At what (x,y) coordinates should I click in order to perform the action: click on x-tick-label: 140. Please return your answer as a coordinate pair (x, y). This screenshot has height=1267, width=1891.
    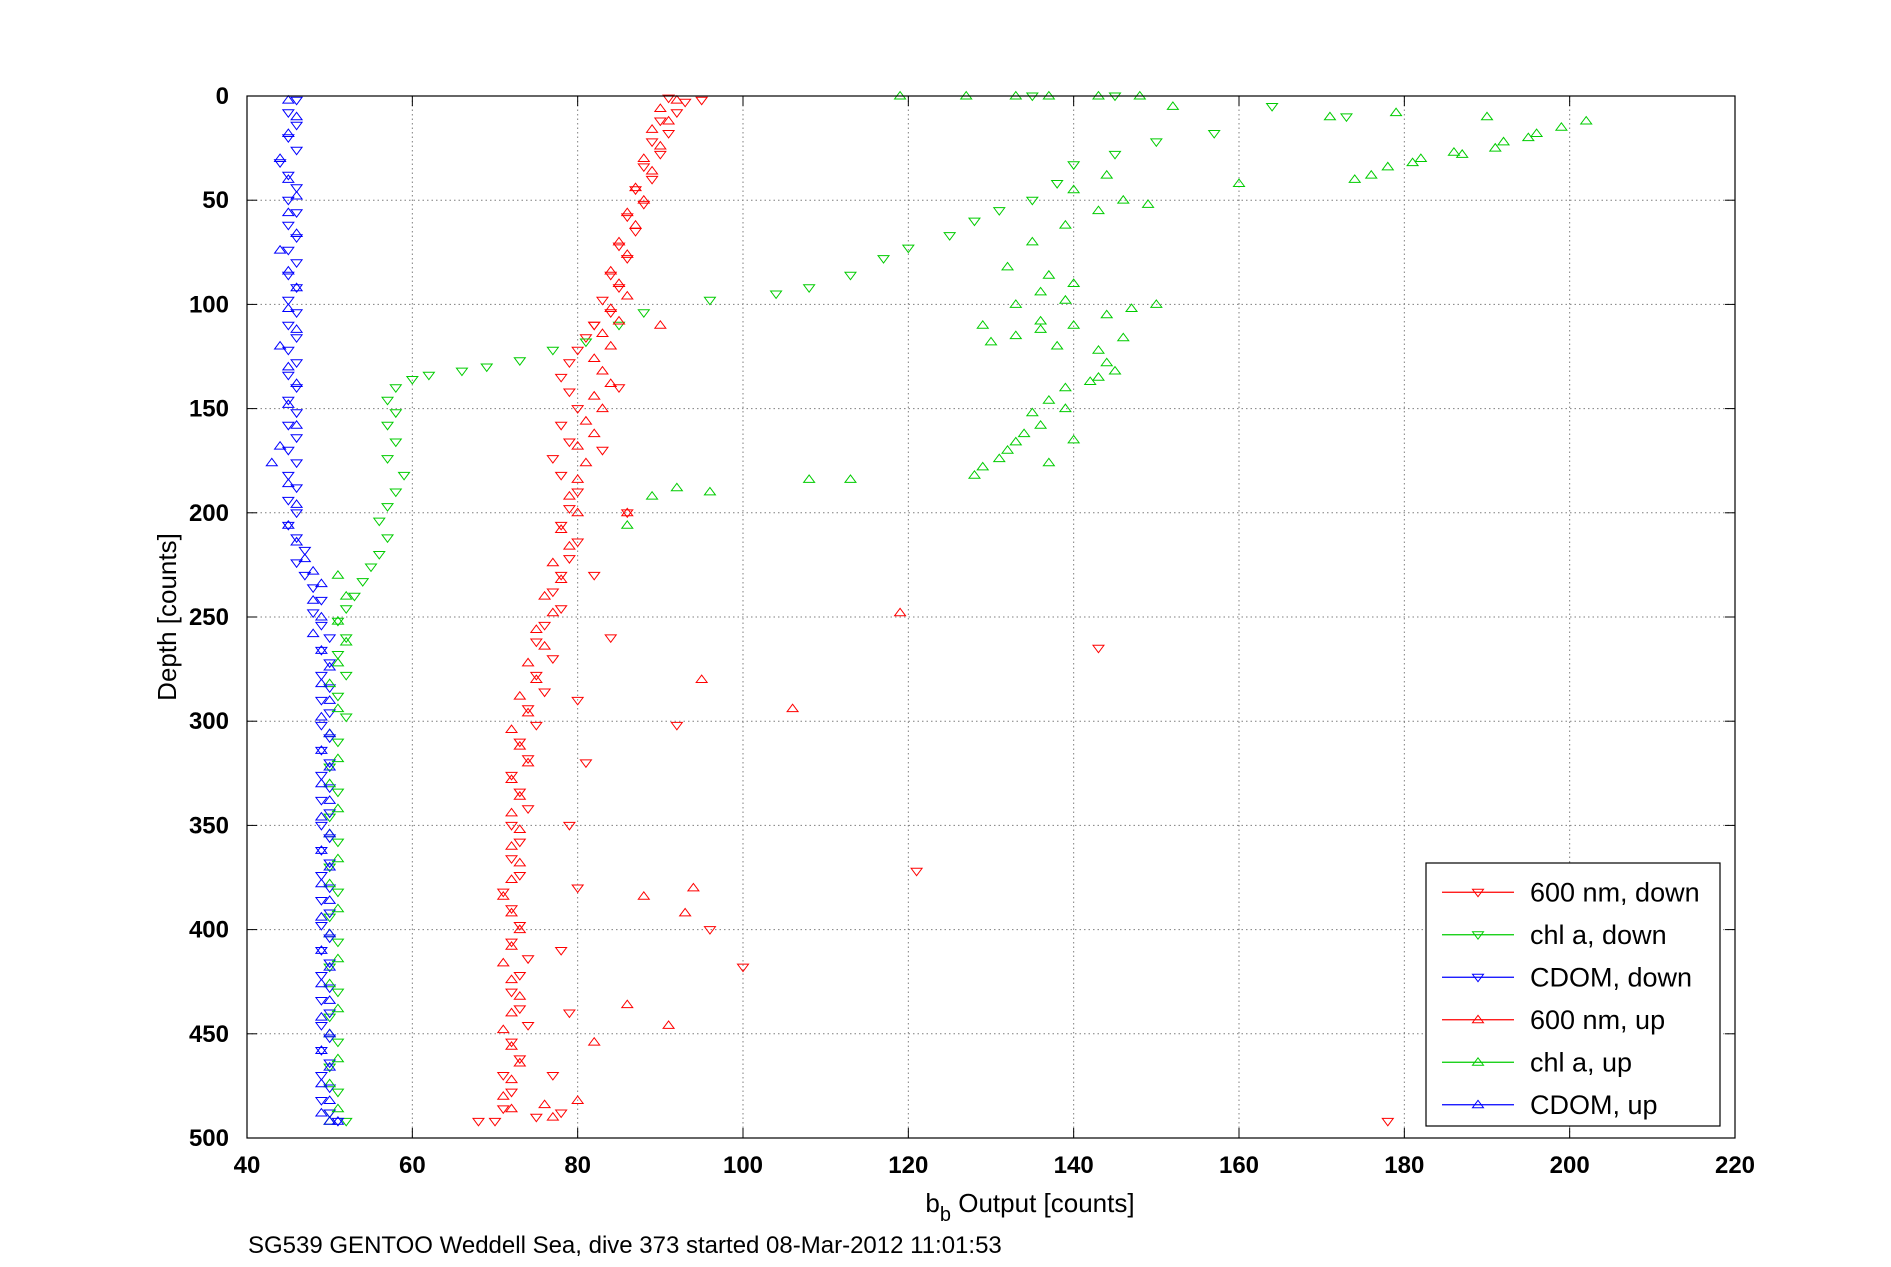
    Looking at the image, I should click on (1074, 1165).